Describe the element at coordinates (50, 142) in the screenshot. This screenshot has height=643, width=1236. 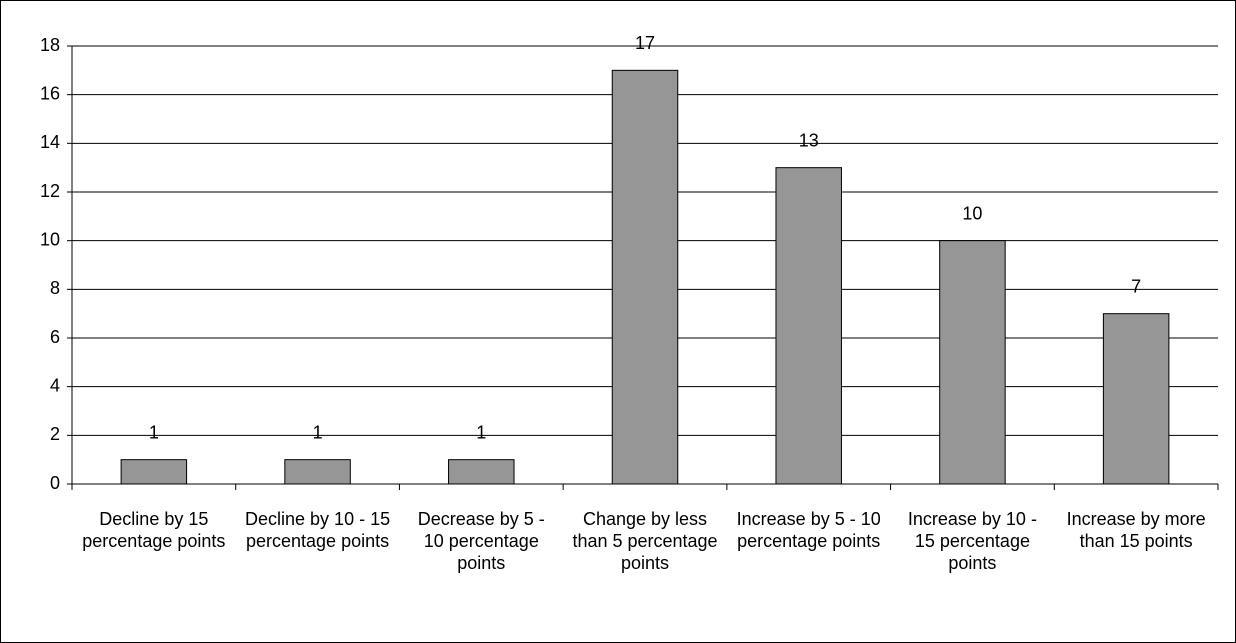
I see `y-tick-label: 14` at that location.